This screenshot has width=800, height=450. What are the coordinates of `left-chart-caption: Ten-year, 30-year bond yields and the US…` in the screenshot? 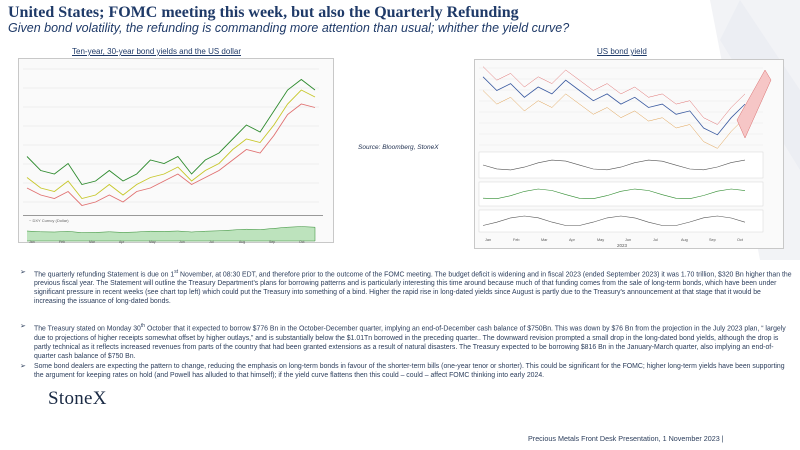 It's located at (156, 51).